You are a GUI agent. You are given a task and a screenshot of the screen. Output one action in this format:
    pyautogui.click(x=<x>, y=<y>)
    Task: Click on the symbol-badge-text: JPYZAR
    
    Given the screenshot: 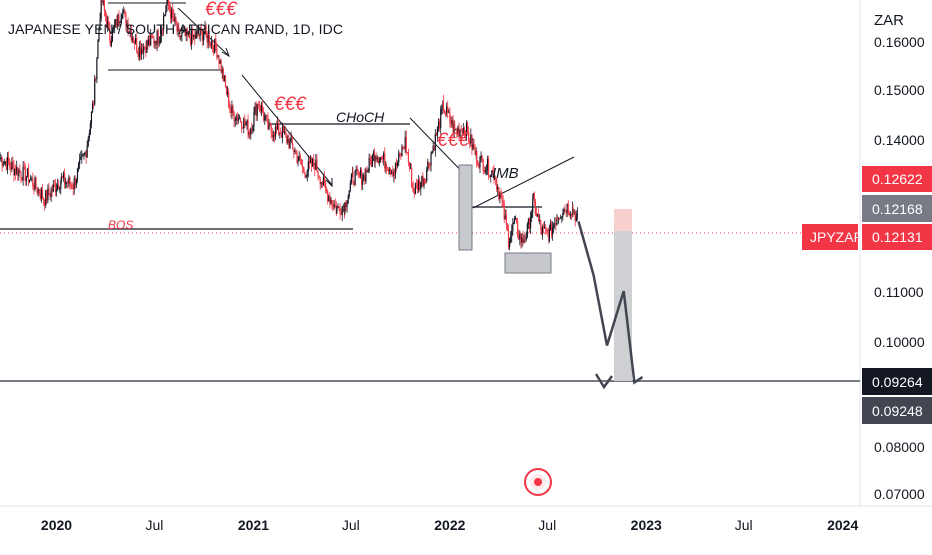 What is the action you would take?
    pyautogui.click(x=837, y=237)
    